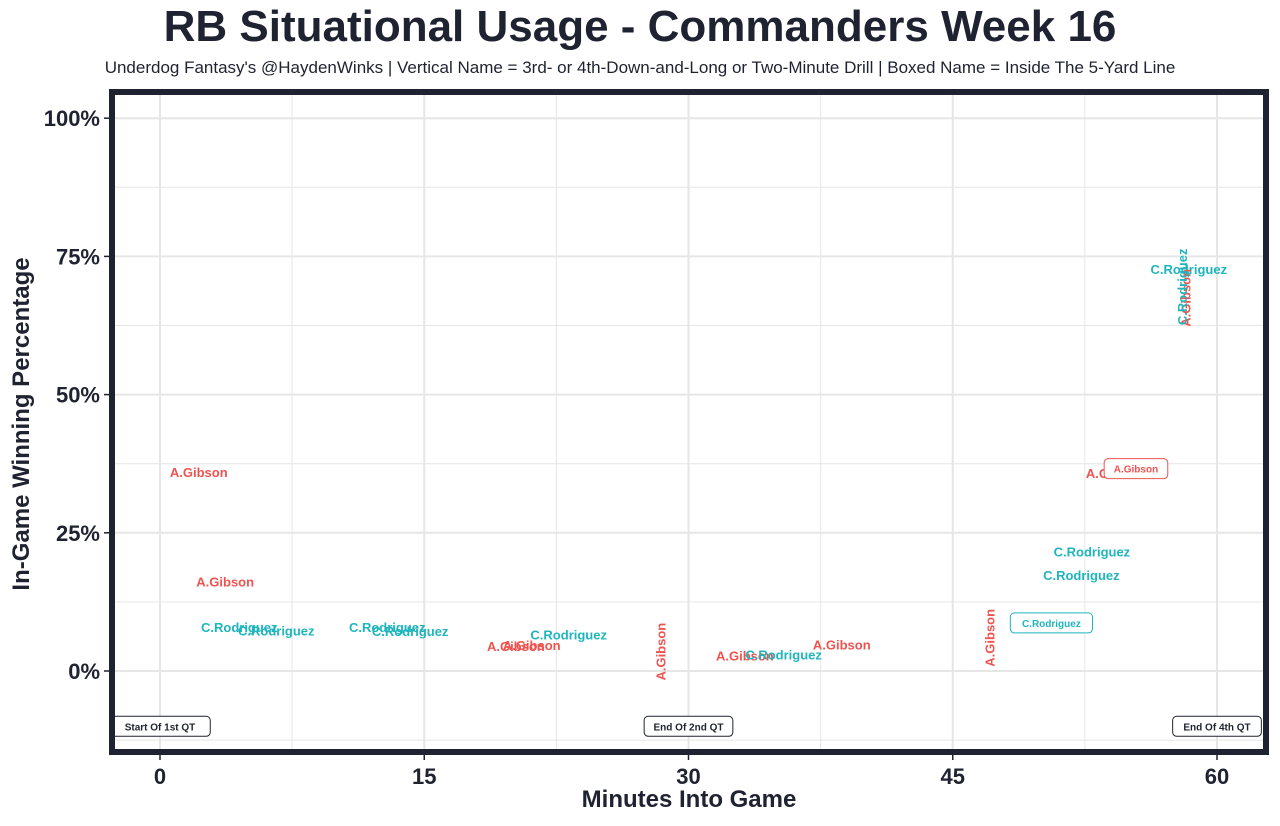 Image resolution: width=1280 pixels, height=826 pixels. I want to click on x-tick-label: 60, so click(1217, 776).